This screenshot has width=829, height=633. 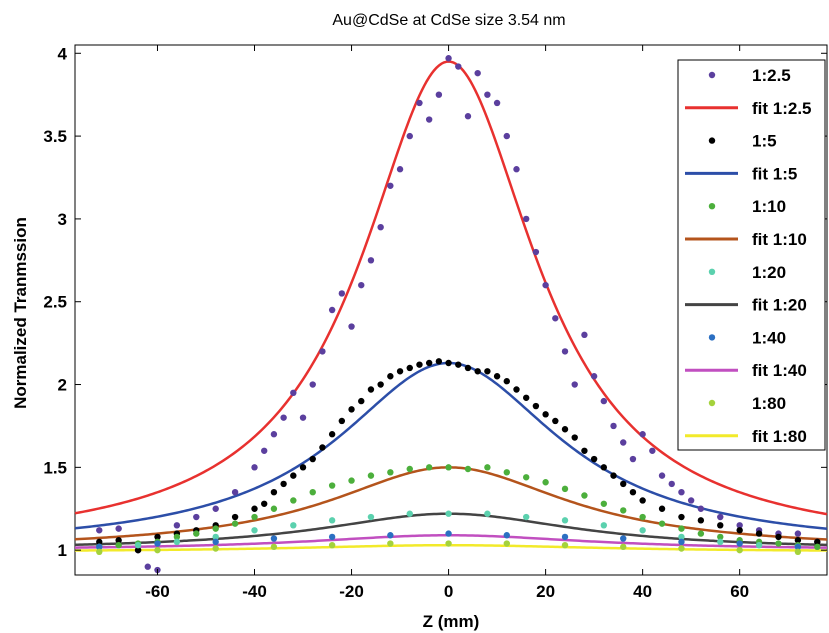 I want to click on y-tick-label: 3.5, so click(x=55, y=136).